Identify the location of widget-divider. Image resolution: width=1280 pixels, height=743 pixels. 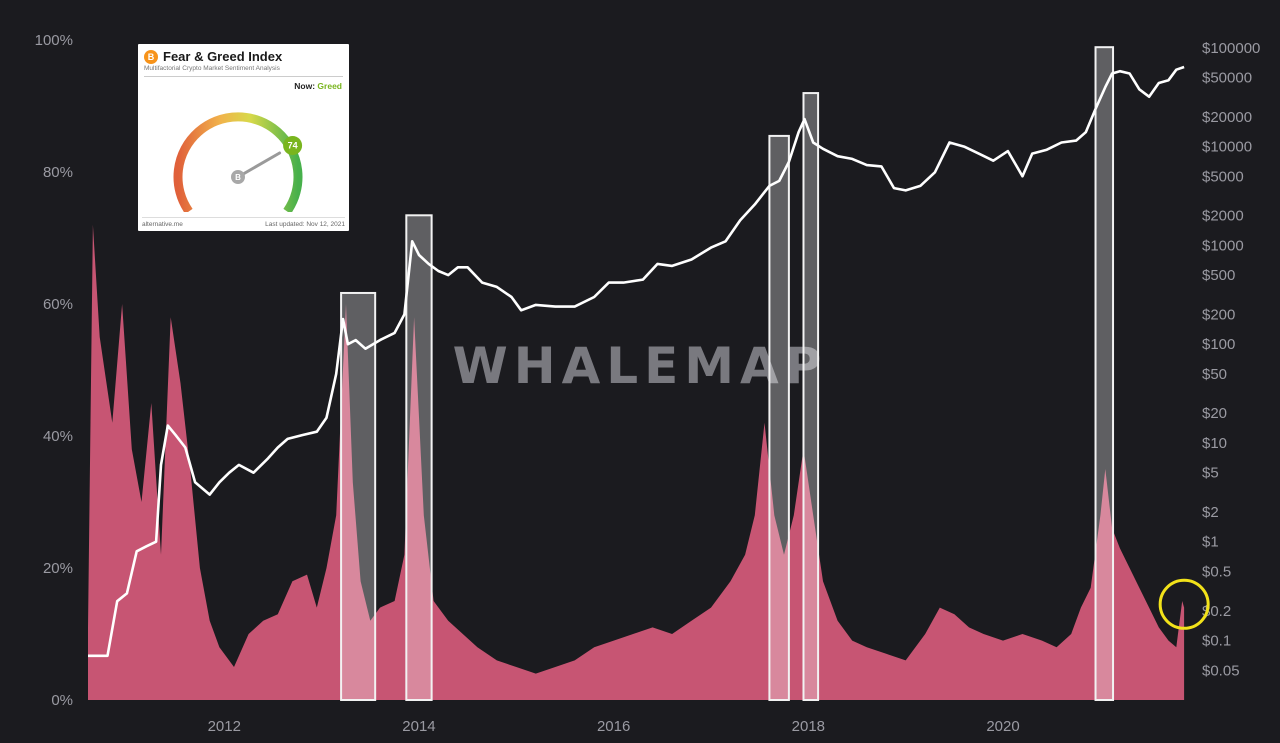
(243, 76).